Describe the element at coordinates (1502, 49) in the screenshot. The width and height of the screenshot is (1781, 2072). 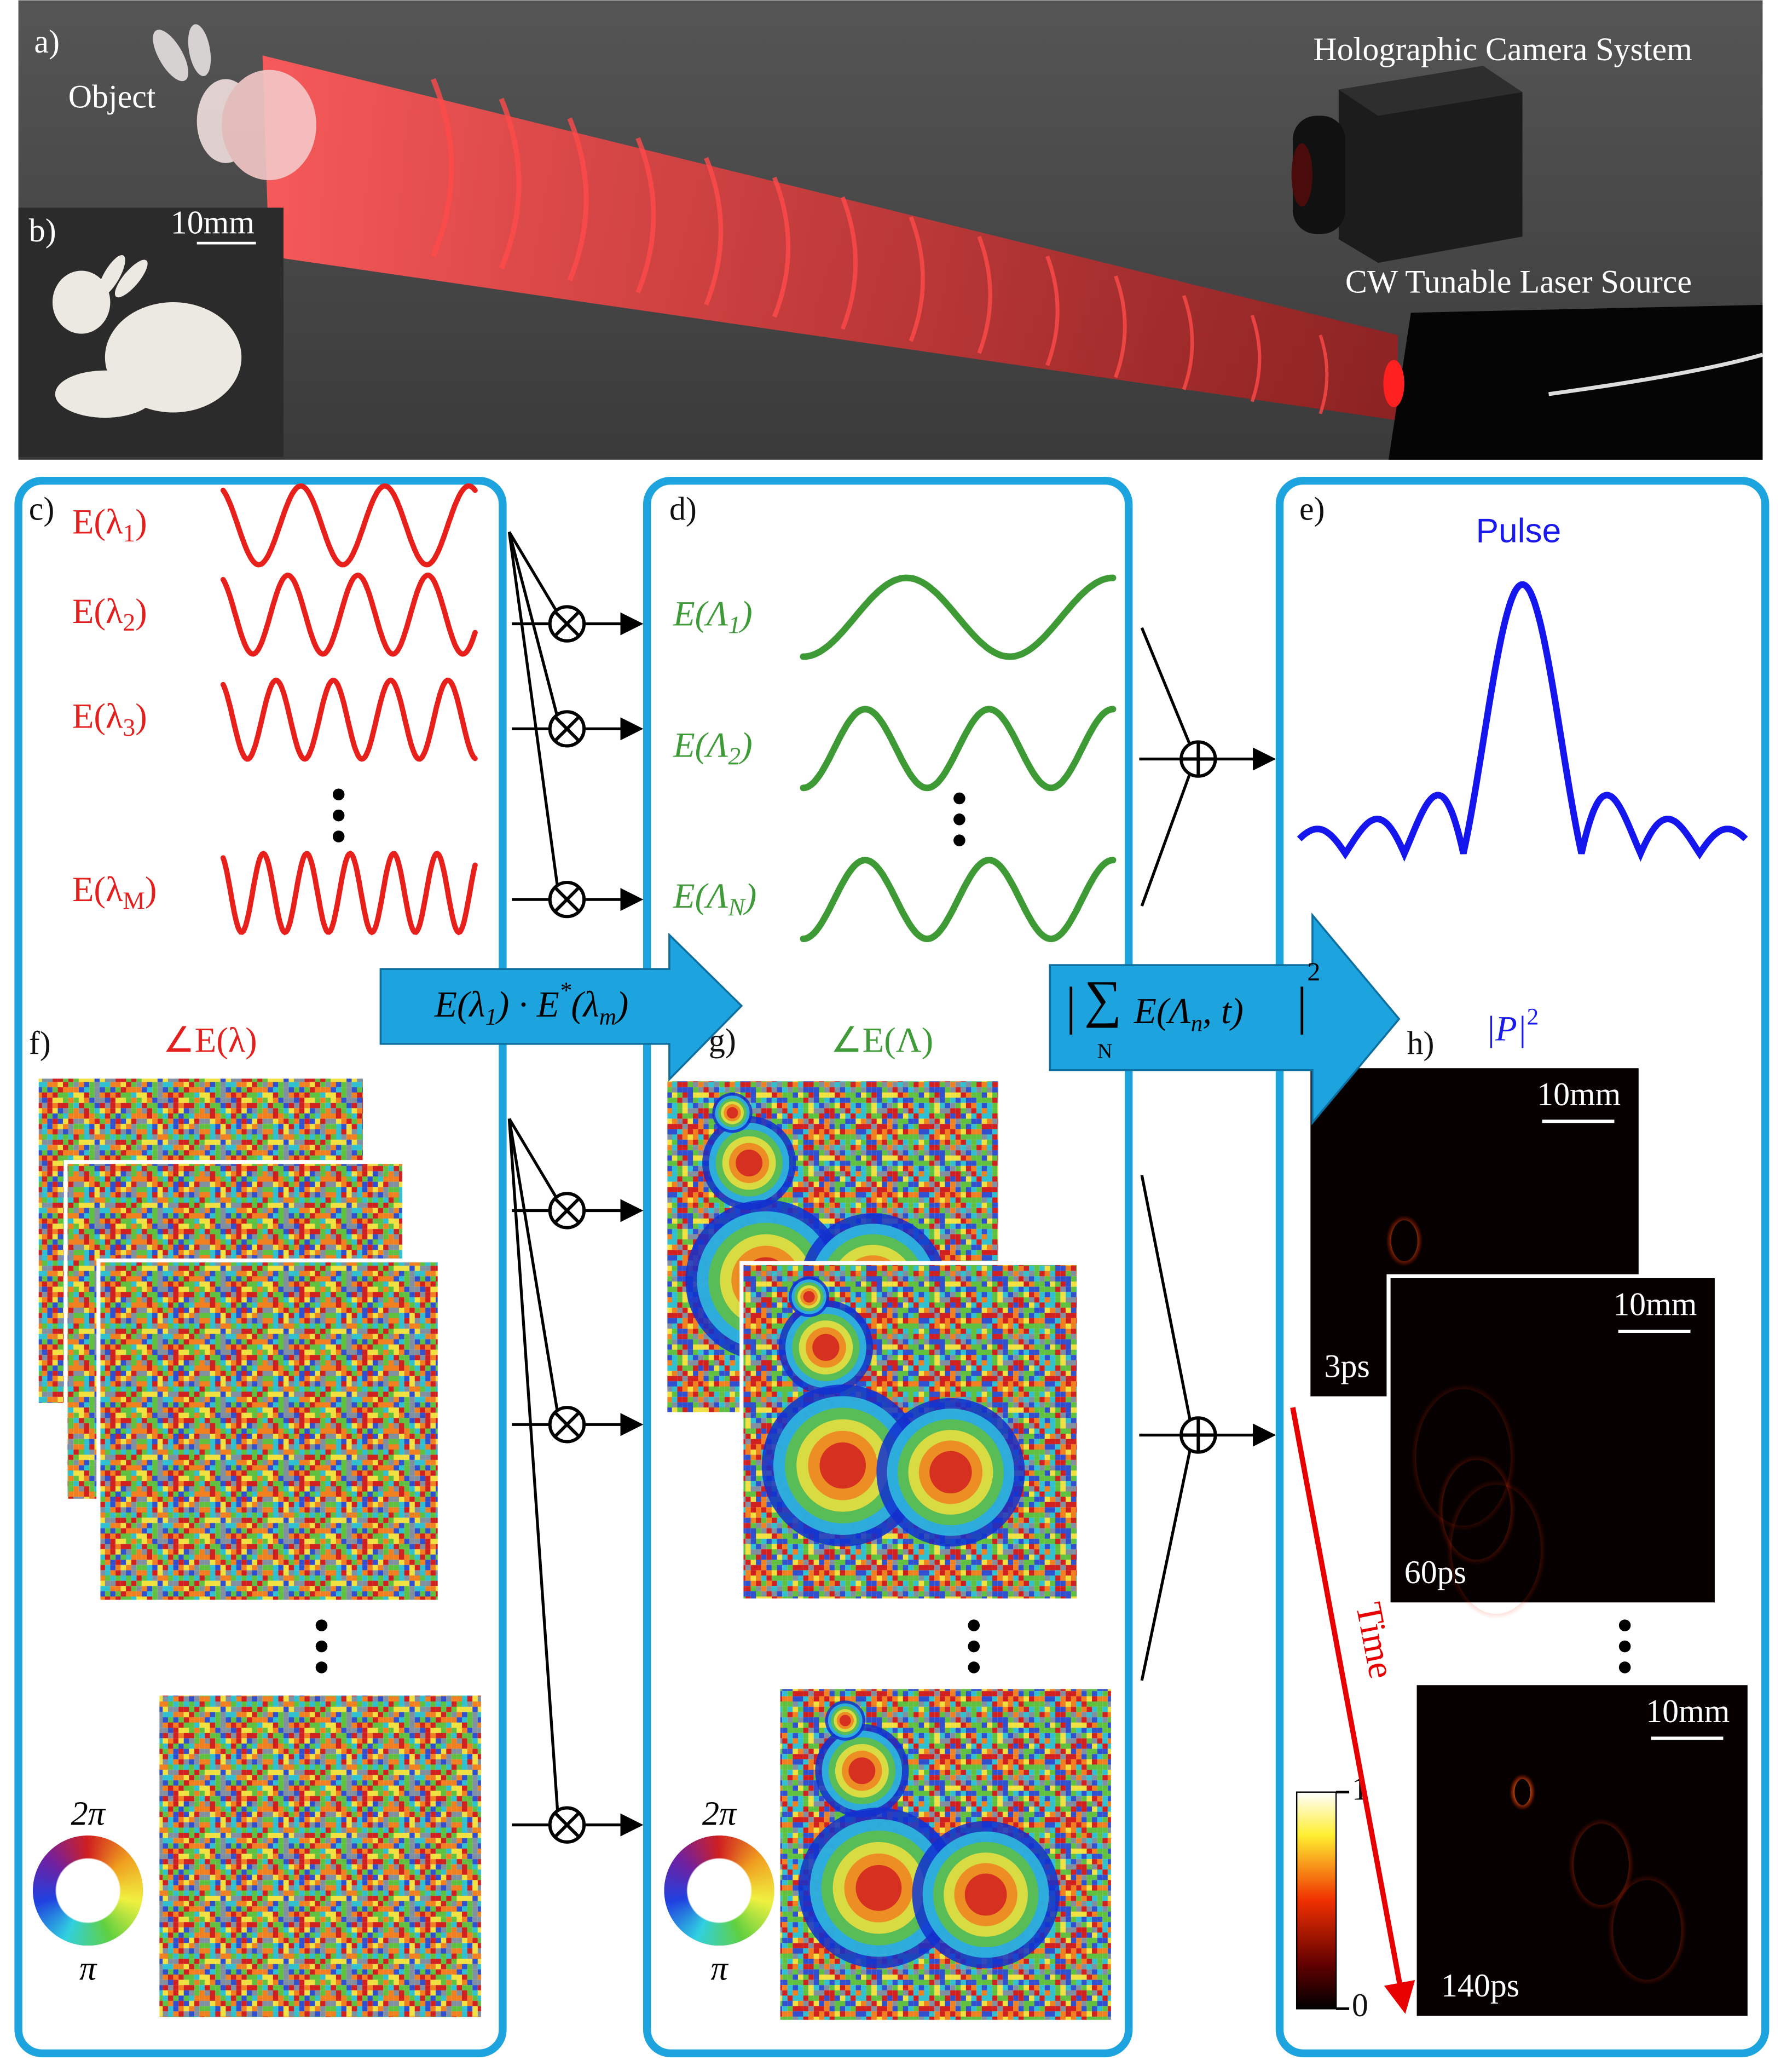
I see `camera-label: Holographic Camera System` at that location.